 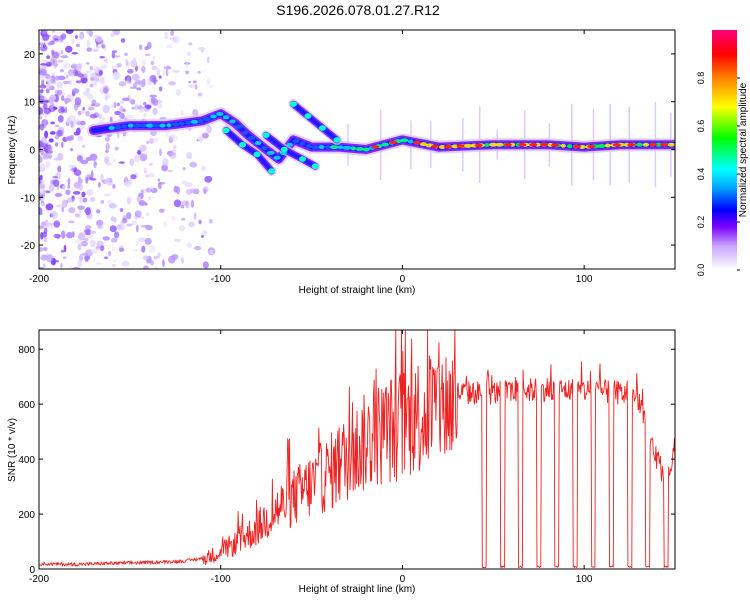 What do you see at coordinates (32, 151) in the screenshot?
I see `y-tick-label: 0` at bounding box center [32, 151].